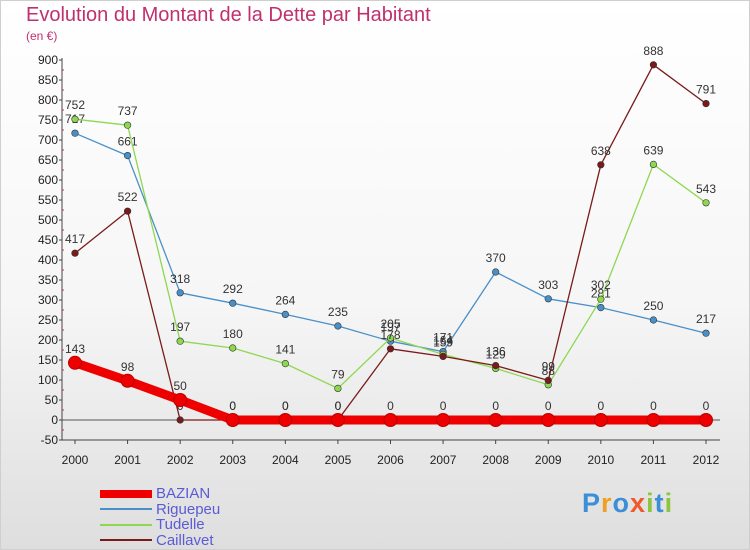 This screenshot has width=750, height=550. Describe the element at coordinates (185, 540) in the screenshot. I see `legend-label: Caillavet` at that location.